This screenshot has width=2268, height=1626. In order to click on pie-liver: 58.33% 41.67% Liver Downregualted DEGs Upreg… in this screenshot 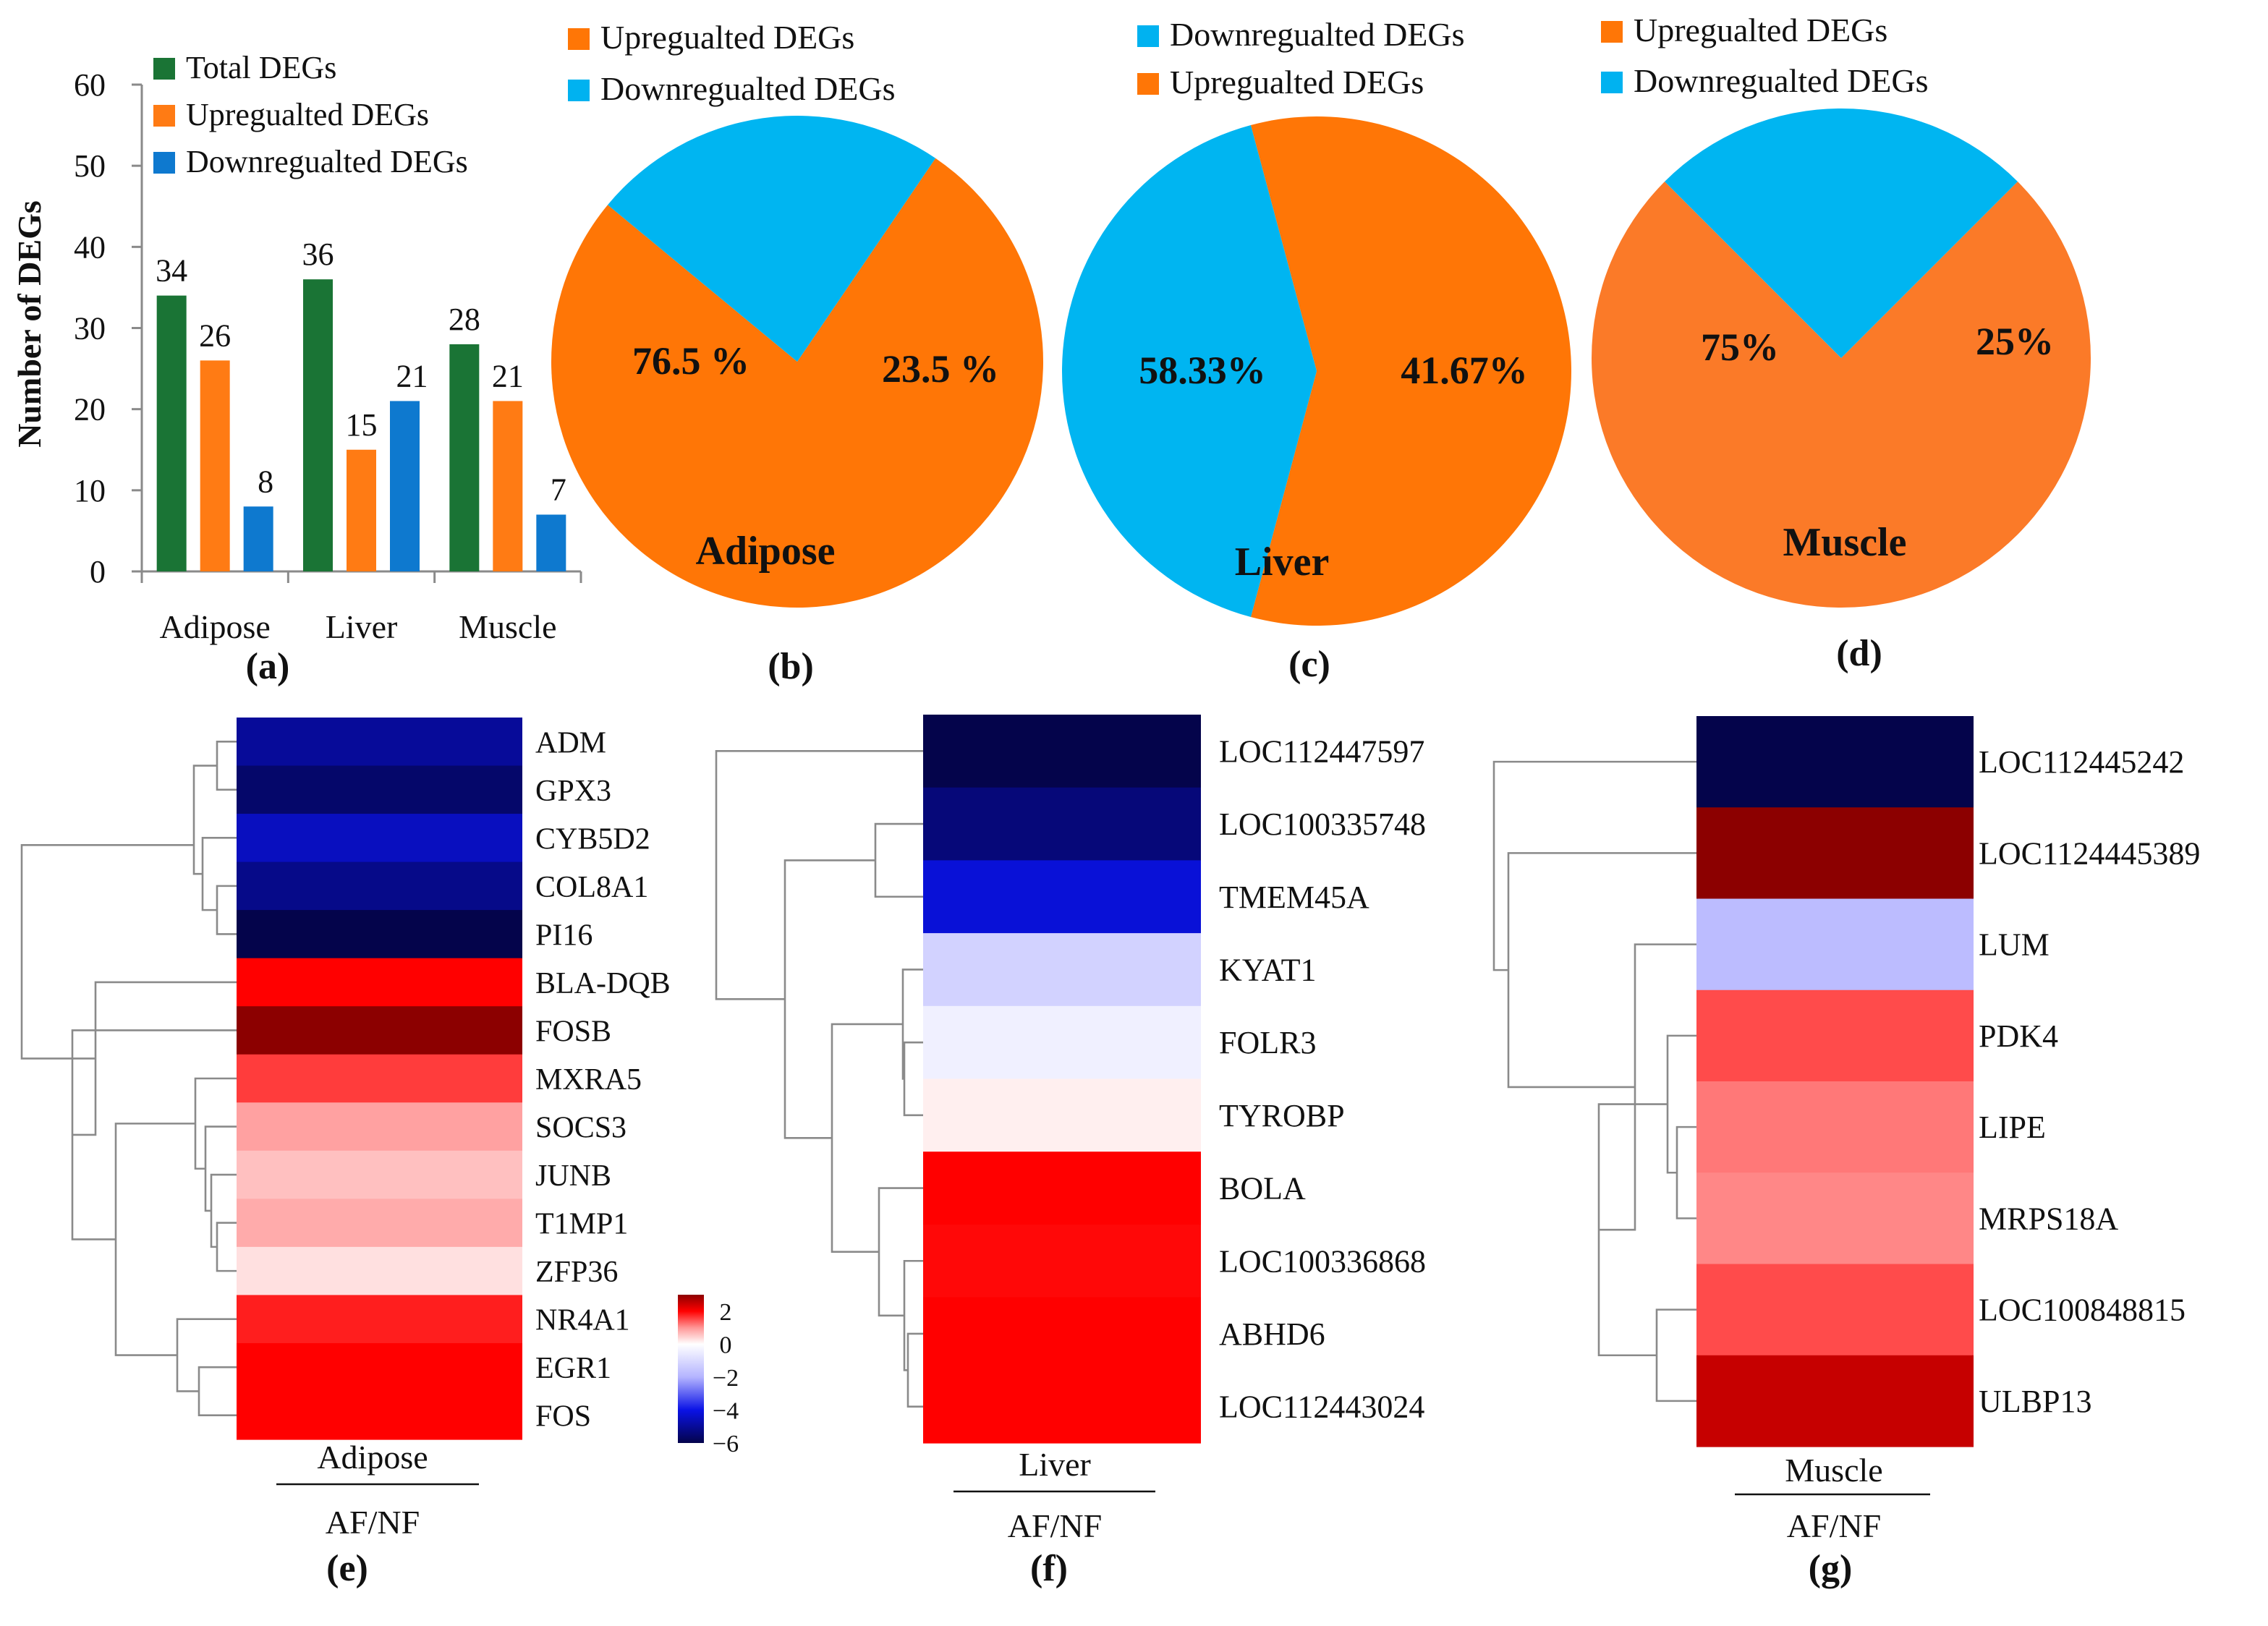, I will do `click(1316, 321)`.